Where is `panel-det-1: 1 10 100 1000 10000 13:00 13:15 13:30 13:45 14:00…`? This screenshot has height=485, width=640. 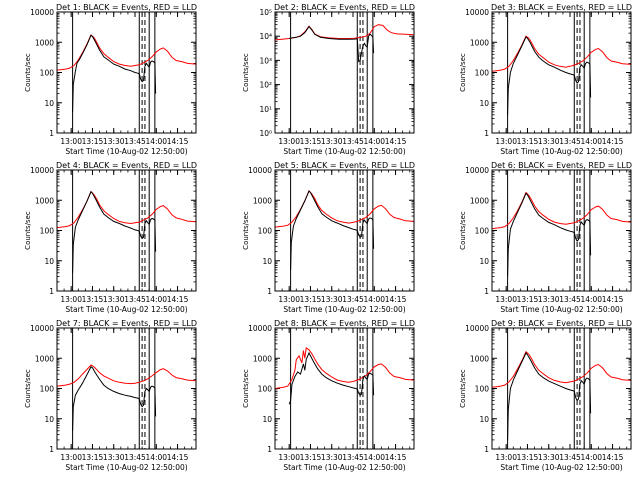 panel-det-1: 1 10 100 1000 10000 13:00 13:15 13:30 13:45 14:00… is located at coordinates (110, 79).